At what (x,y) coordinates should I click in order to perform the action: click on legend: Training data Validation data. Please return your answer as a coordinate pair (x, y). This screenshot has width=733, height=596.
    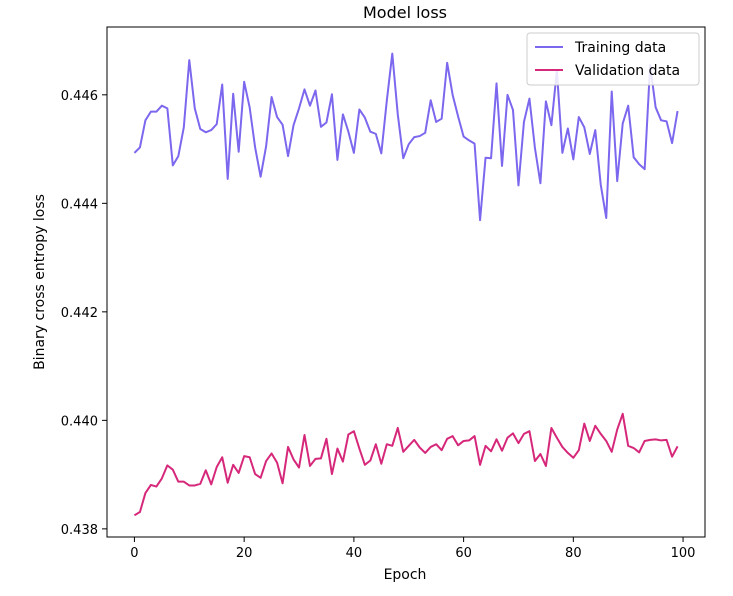
    Looking at the image, I should click on (613, 59).